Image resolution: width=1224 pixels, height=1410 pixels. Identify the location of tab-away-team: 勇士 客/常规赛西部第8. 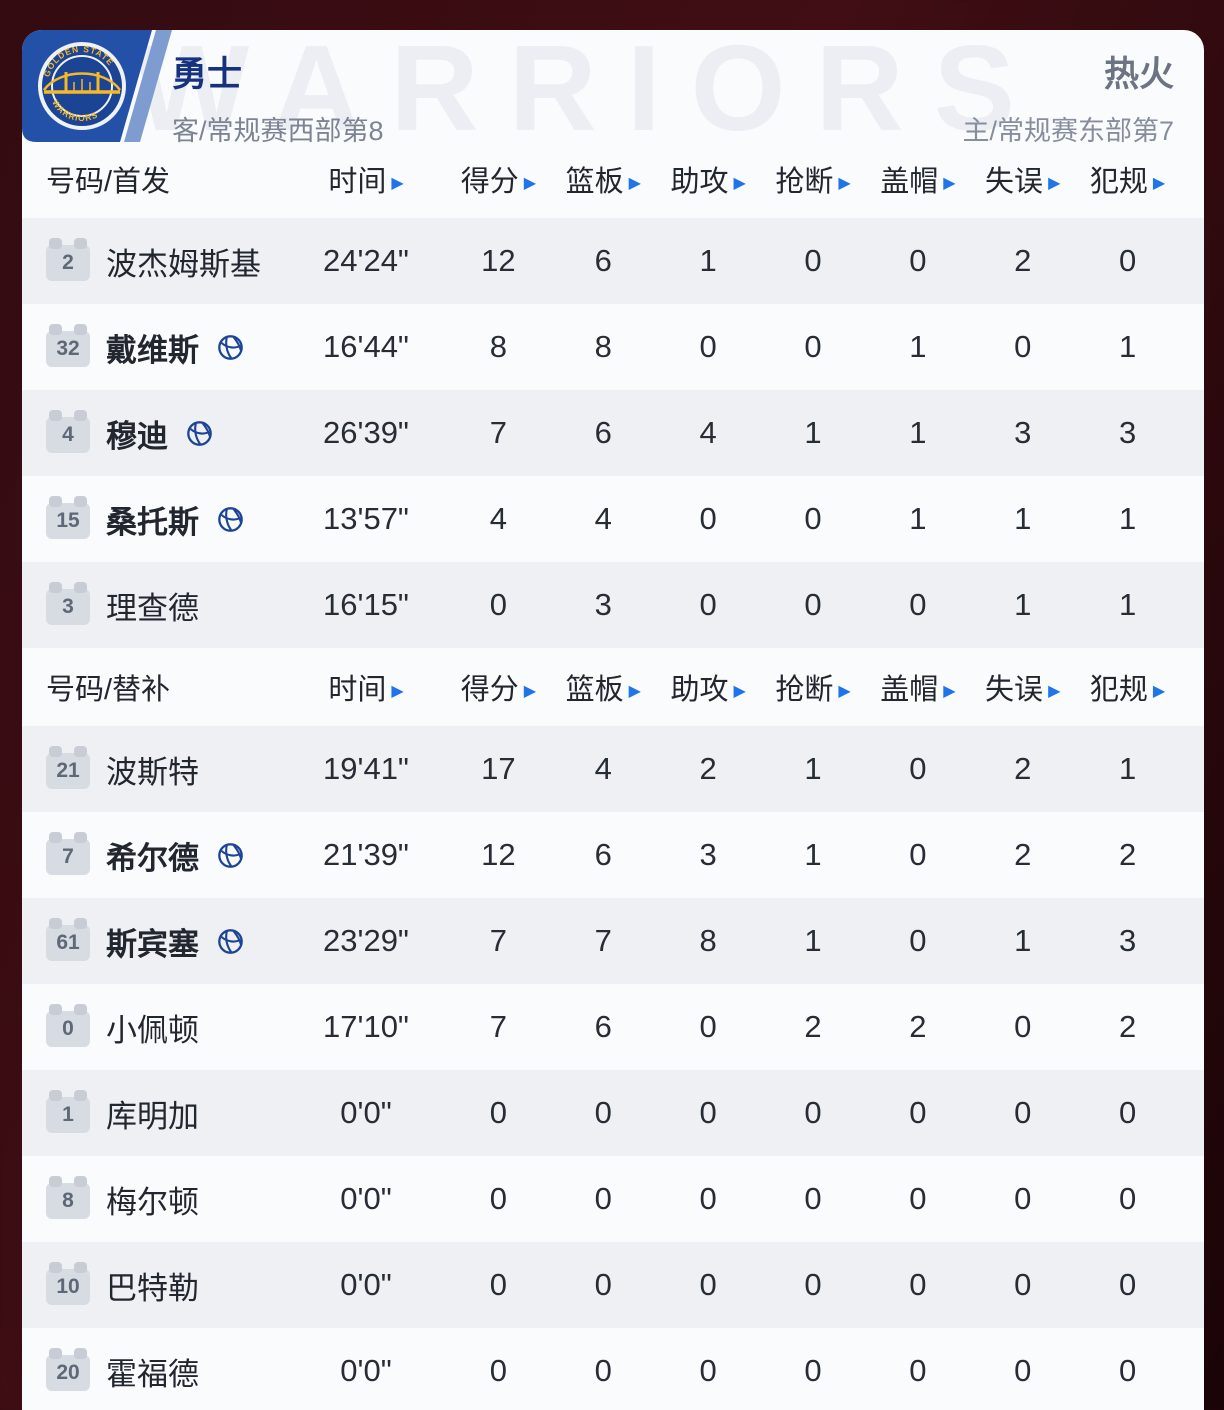
(278, 97).